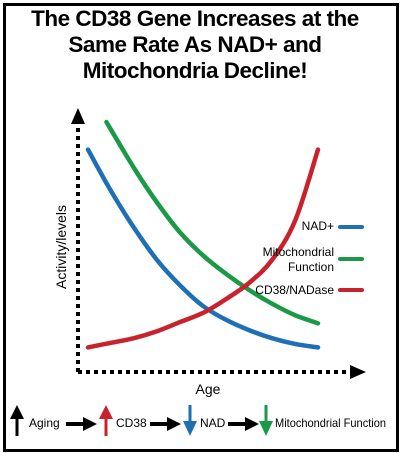 This screenshot has width=400, height=453. Describe the element at coordinates (358, 372) in the screenshot. I see `x-axis-arrow` at that location.